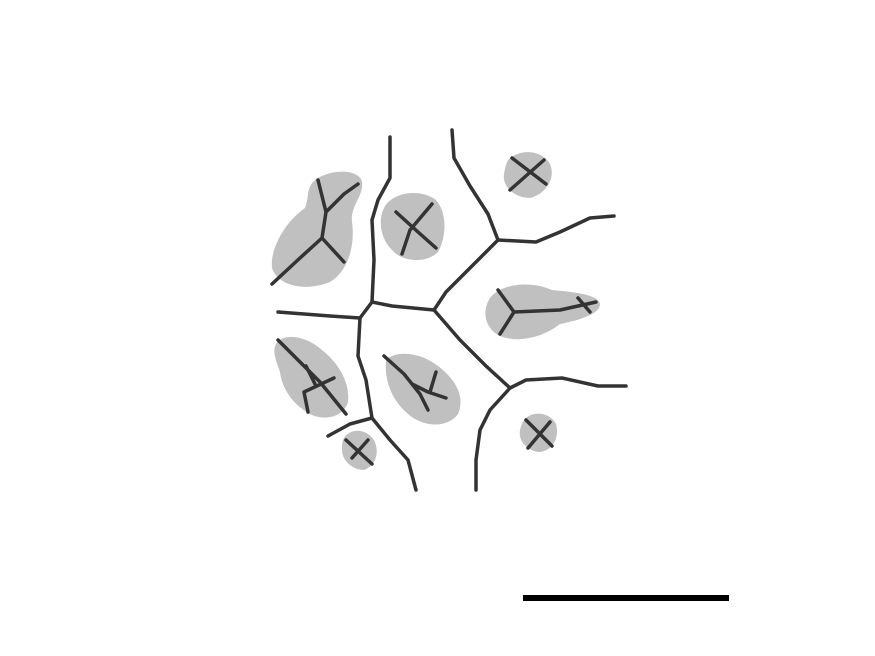 The image size is (875, 656). I want to click on skeleton-upper-left, so click(315, 232).